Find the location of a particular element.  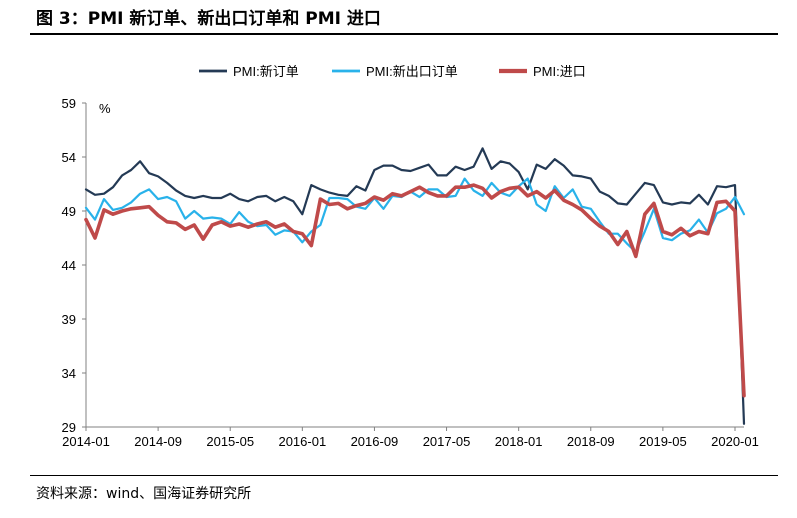

y-tick-label: 29 is located at coordinates (69, 427).